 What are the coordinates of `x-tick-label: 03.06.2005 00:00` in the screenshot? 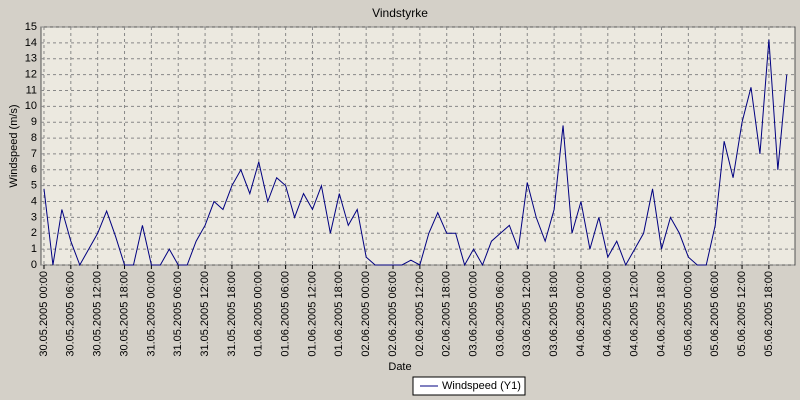 It's located at (473, 314).